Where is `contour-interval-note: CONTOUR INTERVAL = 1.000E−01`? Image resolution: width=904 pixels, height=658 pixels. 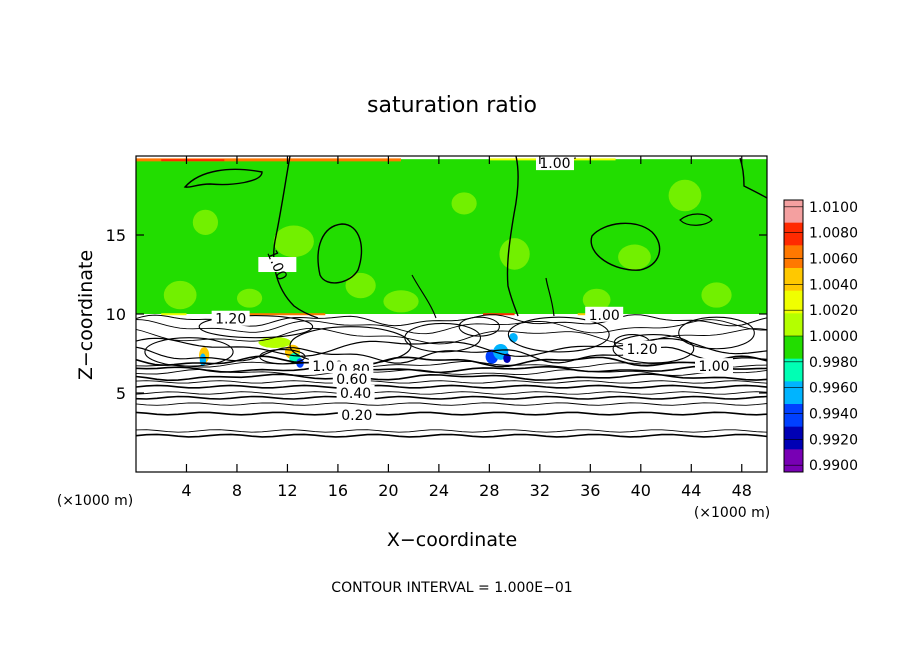 contour-interval-note: CONTOUR INTERVAL = 1.000E−01 is located at coordinates (451, 588).